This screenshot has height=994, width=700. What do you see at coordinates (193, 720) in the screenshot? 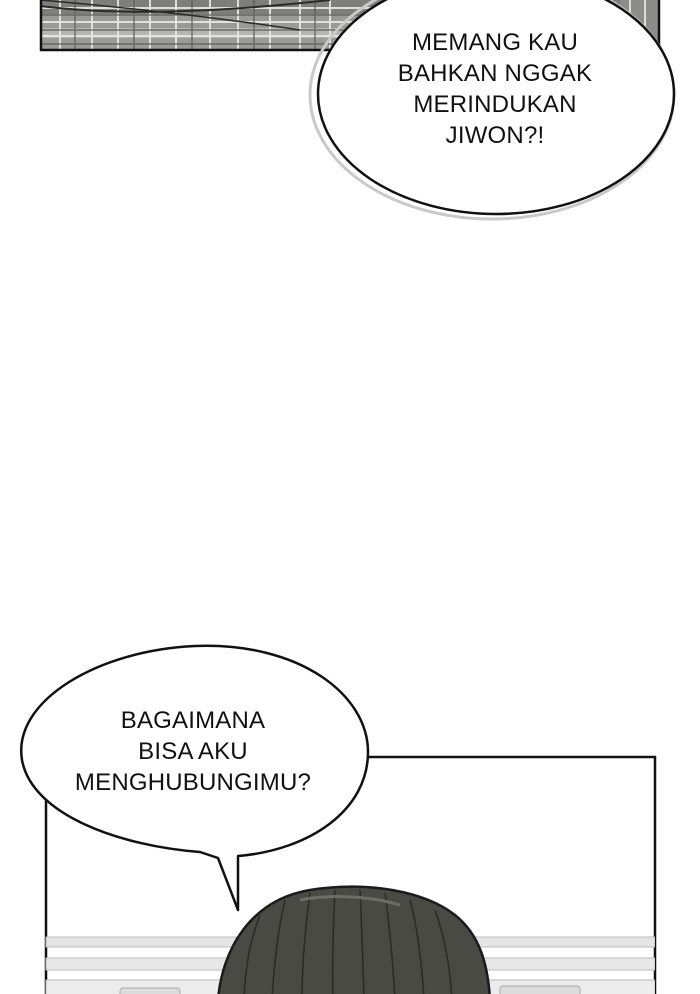
I see `bottom-bubble-line: BAGAIMANA` at bounding box center [193, 720].